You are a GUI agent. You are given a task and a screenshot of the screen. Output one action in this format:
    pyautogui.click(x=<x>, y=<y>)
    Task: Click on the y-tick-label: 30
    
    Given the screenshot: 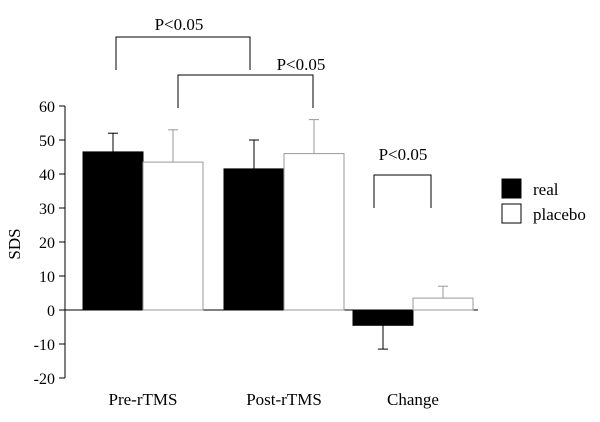 What is the action you would take?
    pyautogui.click(x=47, y=209)
    